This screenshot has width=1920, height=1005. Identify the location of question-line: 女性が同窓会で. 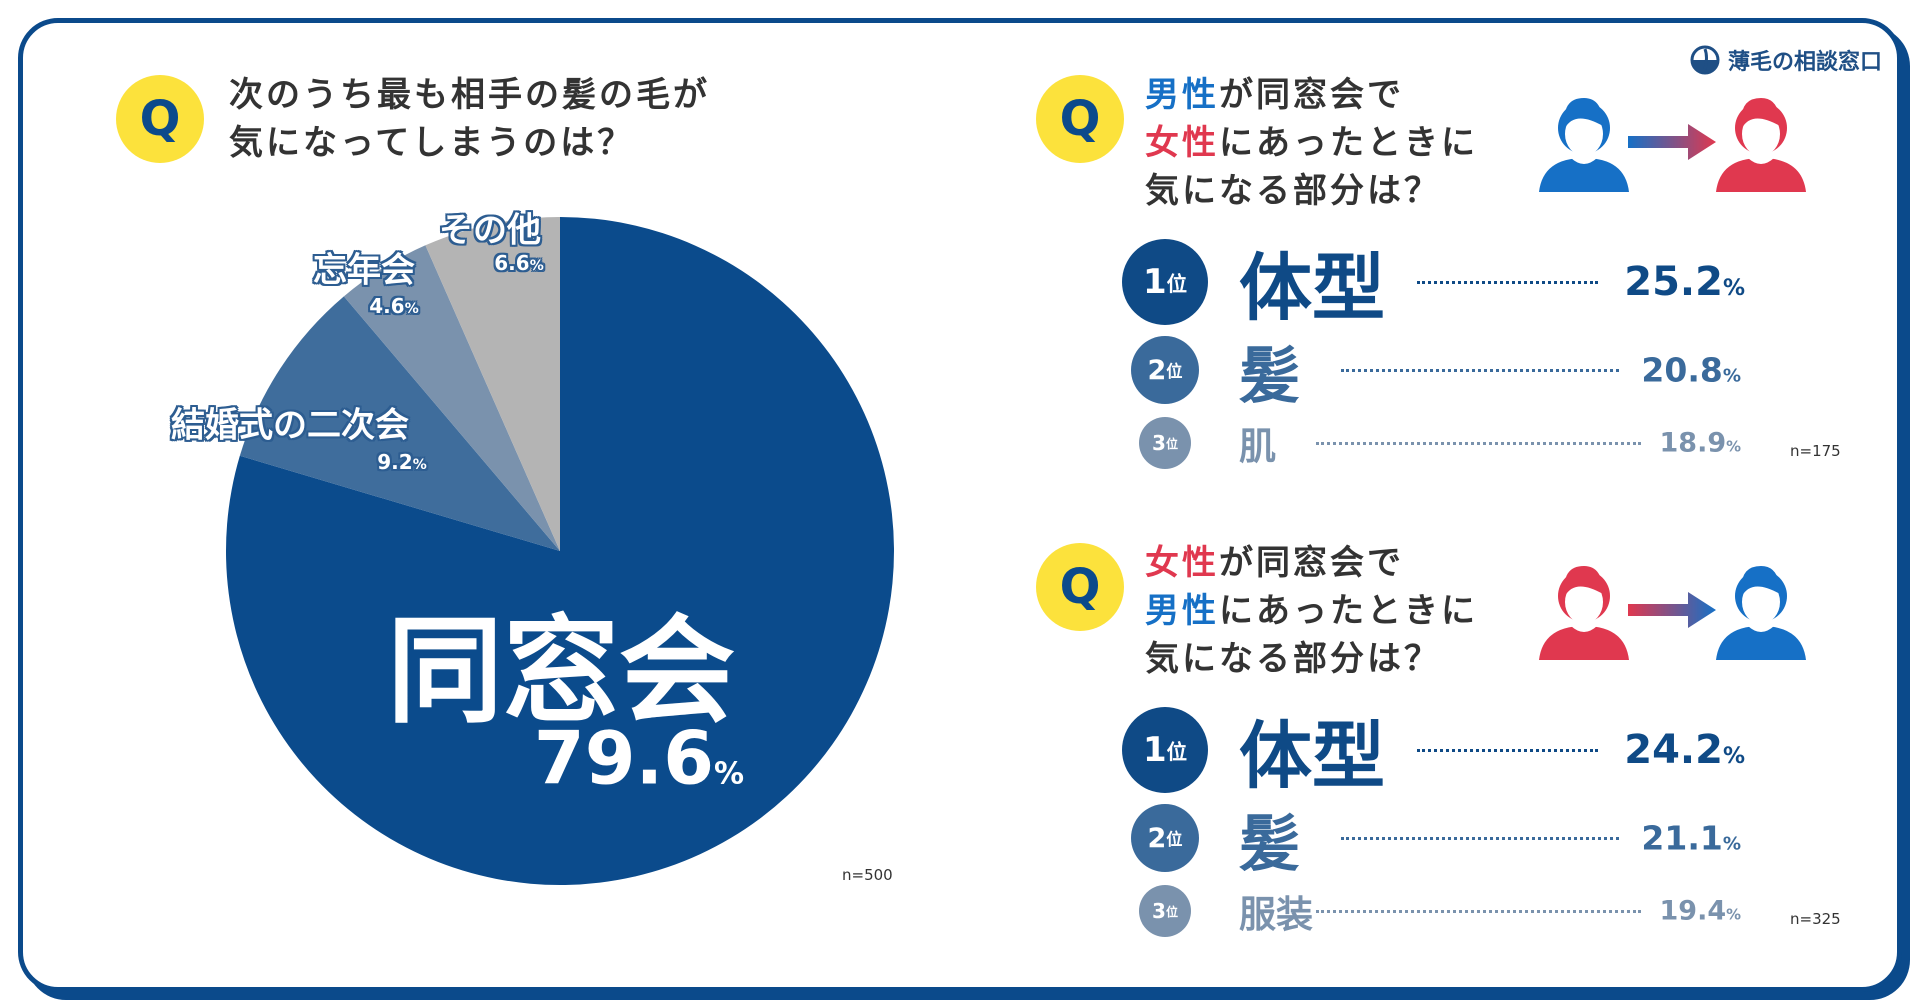
(1274, 563).